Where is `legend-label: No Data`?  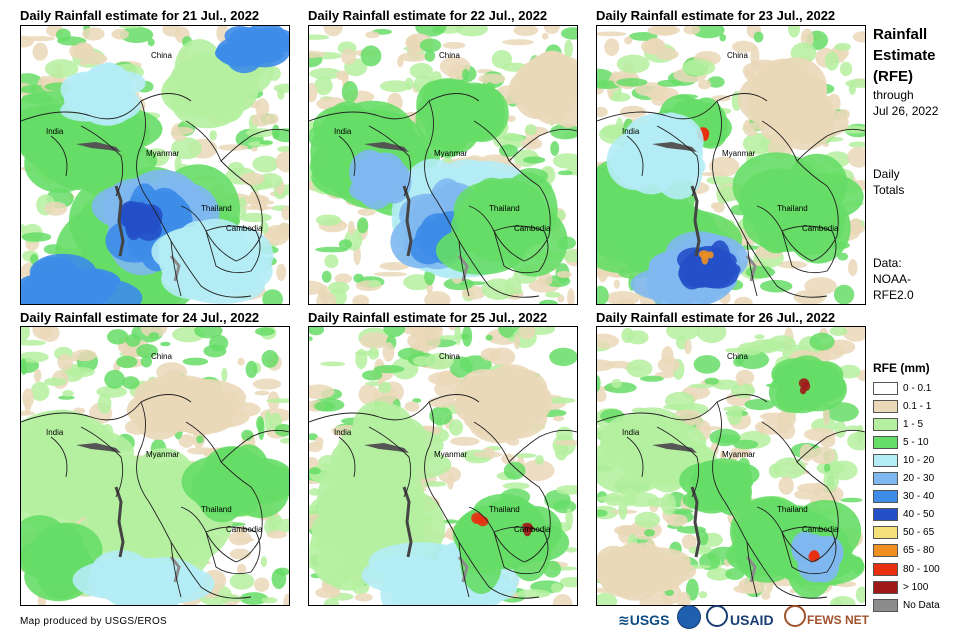 legend-label: No Data is located at coordinates (921, 605).